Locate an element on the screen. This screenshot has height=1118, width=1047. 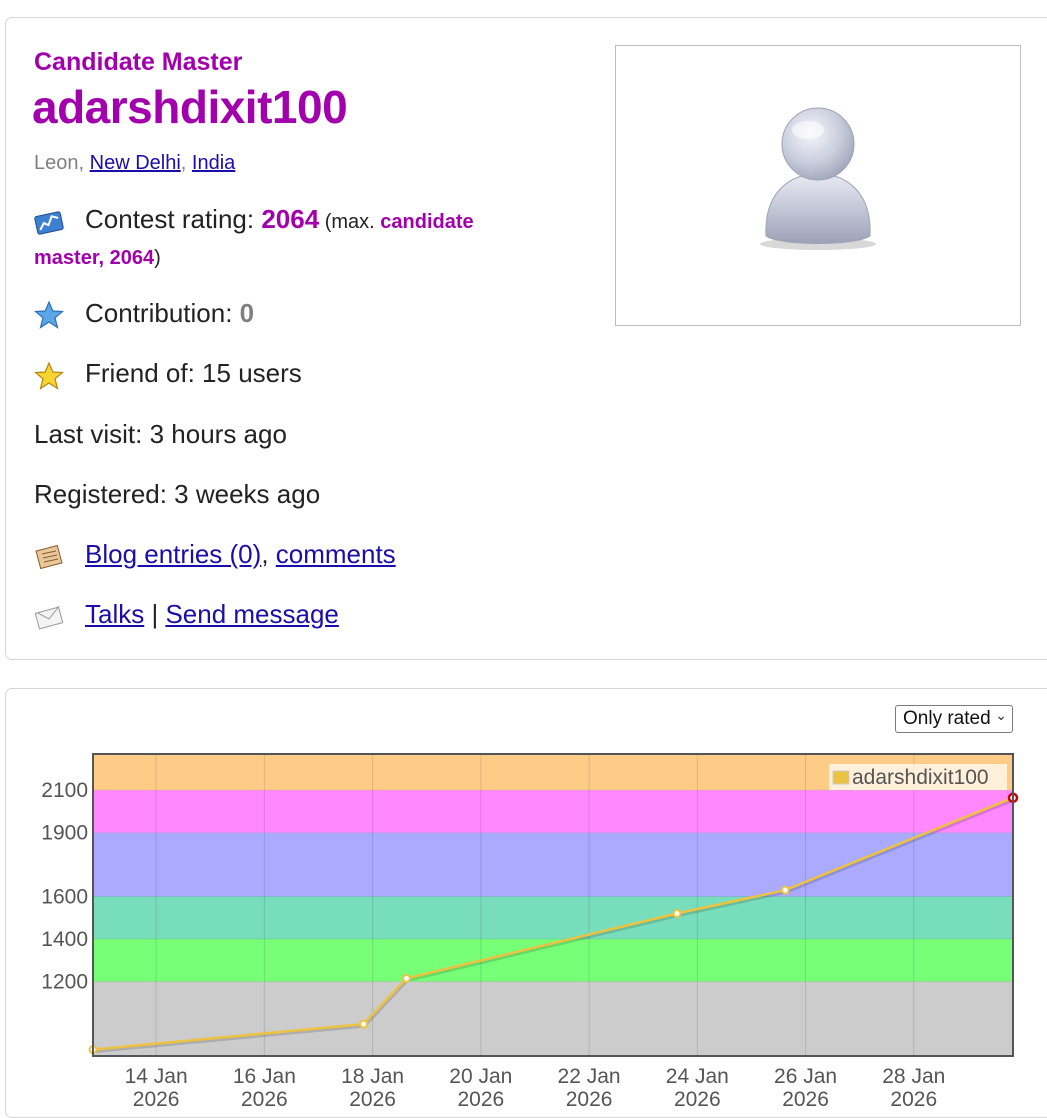
avatar is located at coordinates (818, 185).